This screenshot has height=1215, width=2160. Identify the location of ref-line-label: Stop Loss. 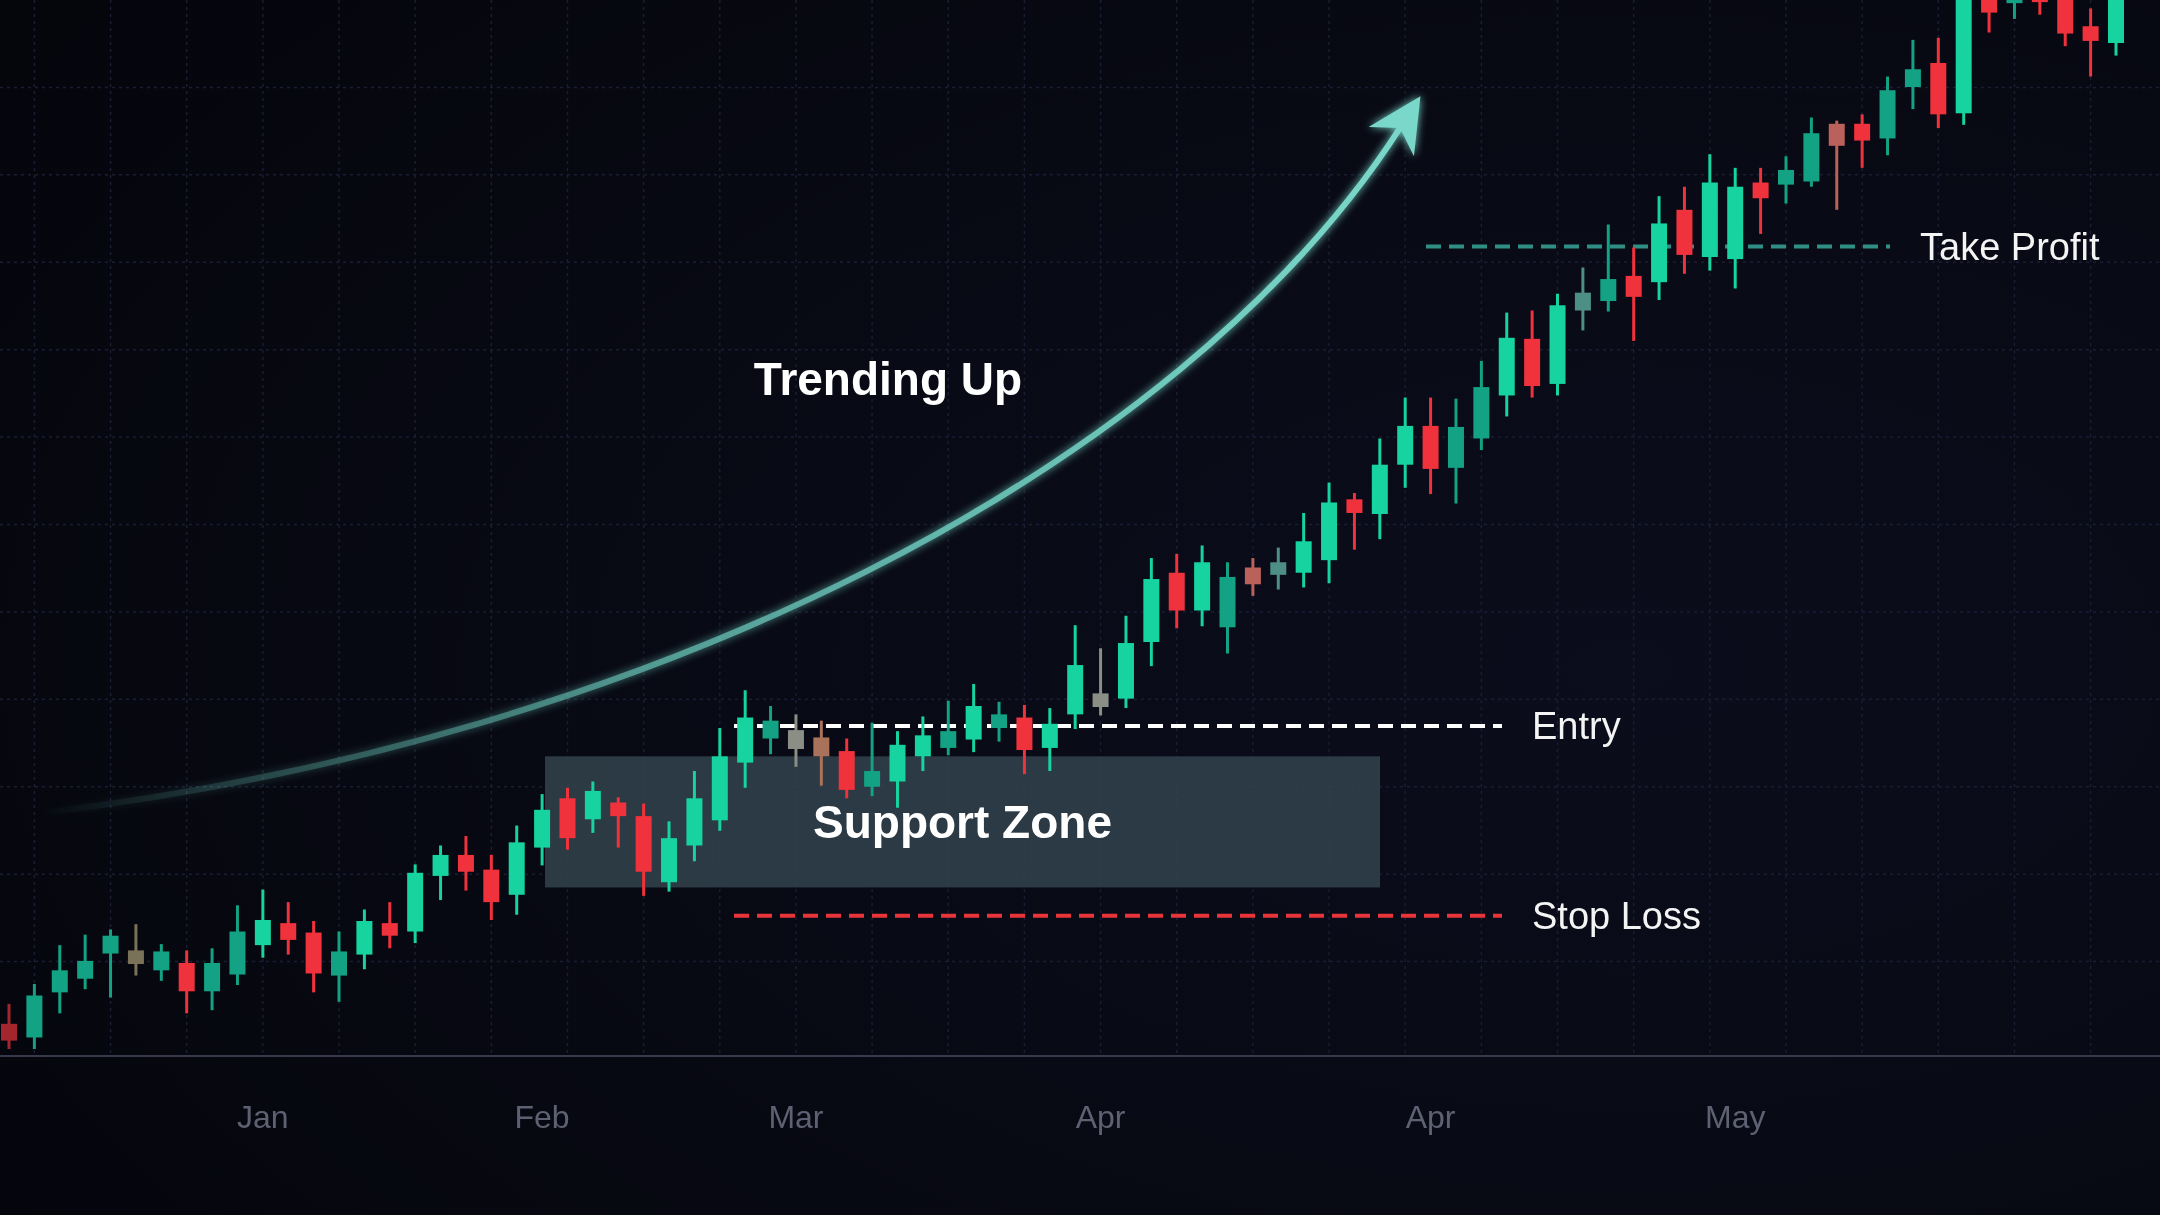
(1616, 915).